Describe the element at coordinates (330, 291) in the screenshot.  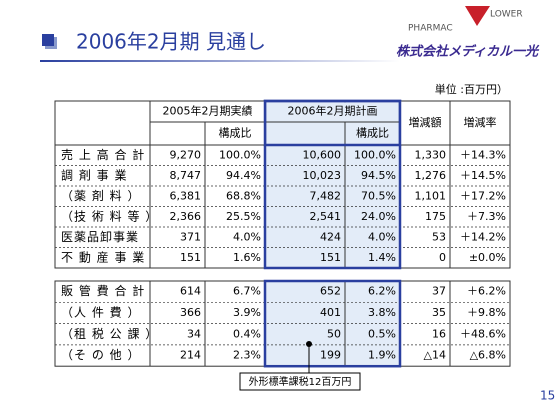
I see `cell: 652` at that location.